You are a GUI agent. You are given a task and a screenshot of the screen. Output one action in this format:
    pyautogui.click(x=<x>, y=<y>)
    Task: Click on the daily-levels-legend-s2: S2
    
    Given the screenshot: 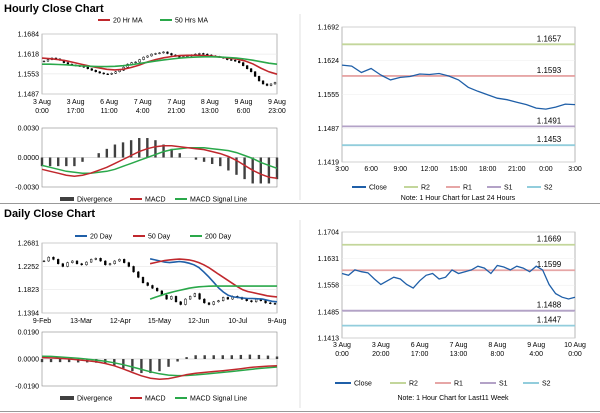 What is the action you would take?
    pyautogui.click(x=546, y=384)
    